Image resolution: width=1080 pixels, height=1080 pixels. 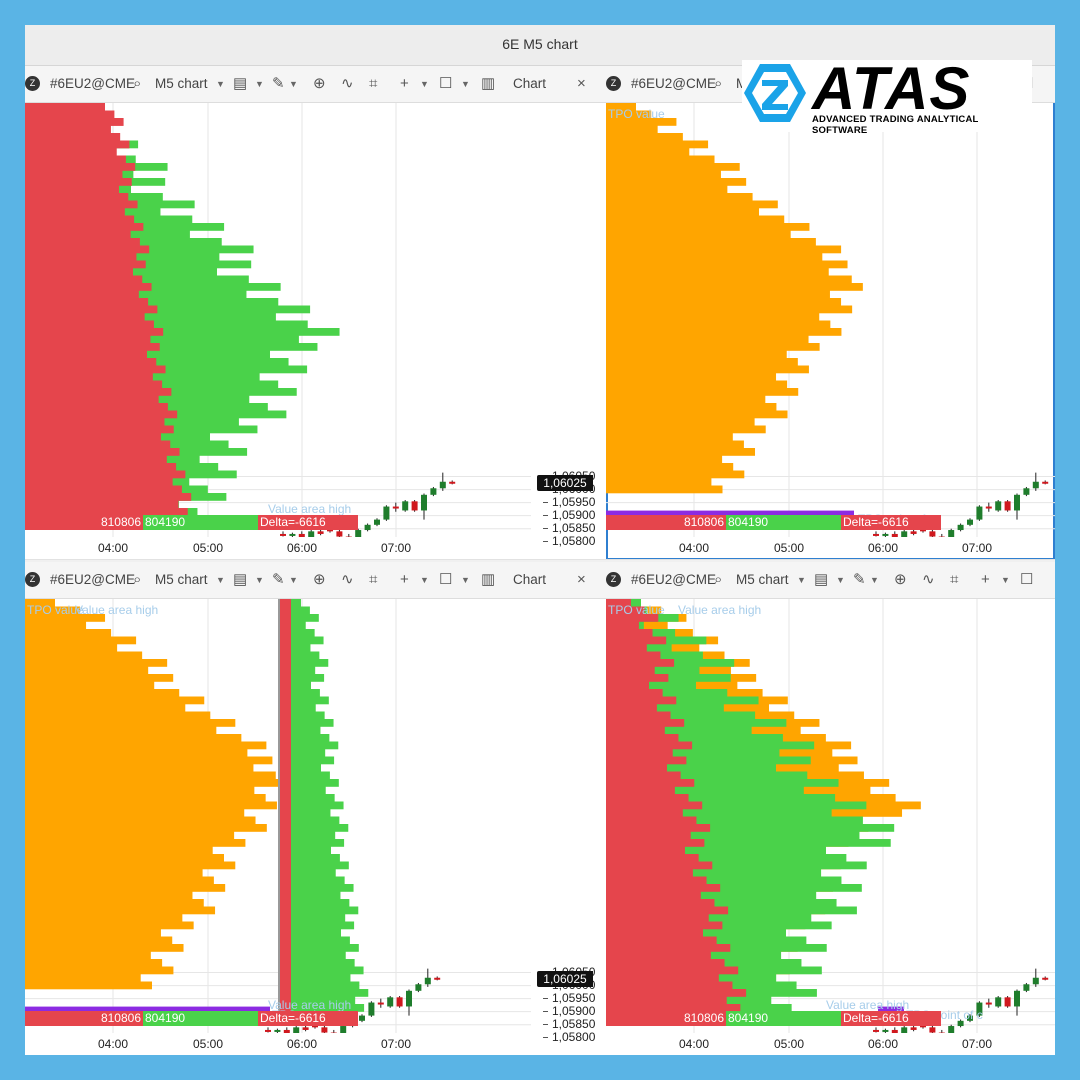 I want to click on horizontal-scrollbar: ◀, so click(x=830, y=559).